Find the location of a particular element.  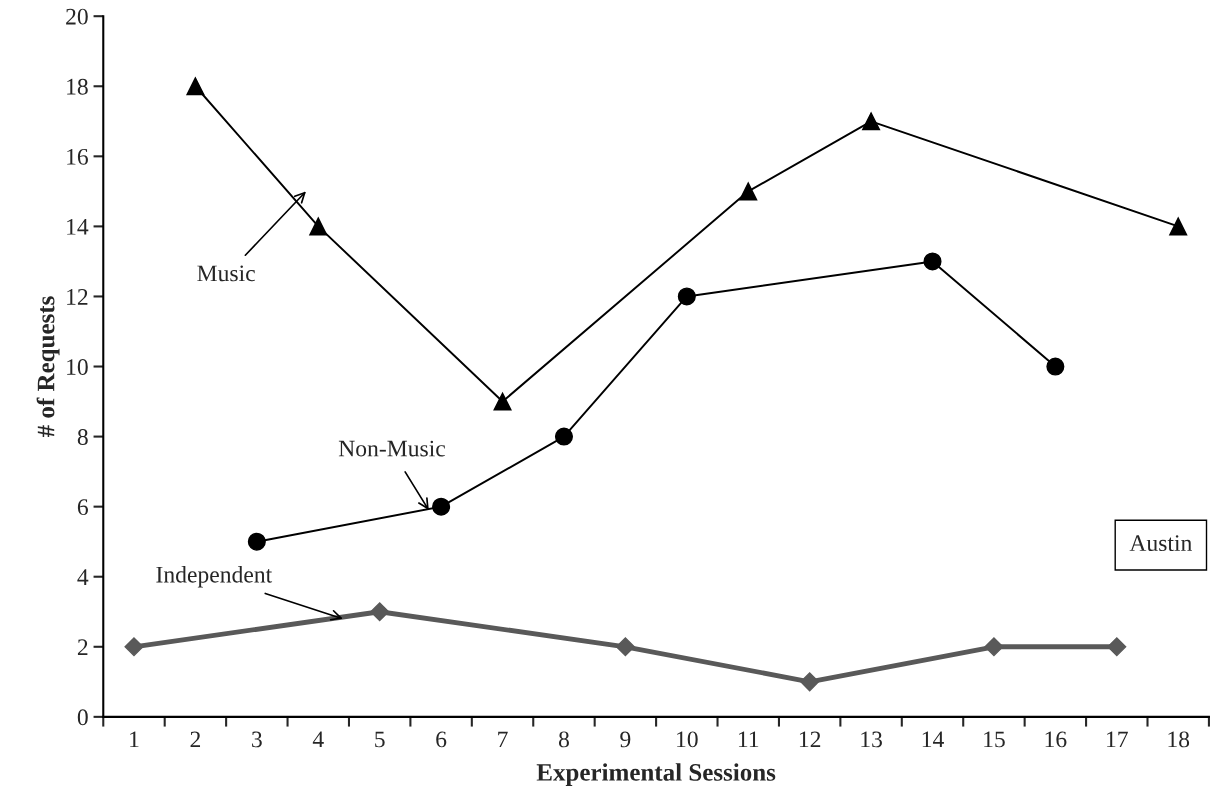

y-tick-label: 2 is located at coordinates (82, 647).